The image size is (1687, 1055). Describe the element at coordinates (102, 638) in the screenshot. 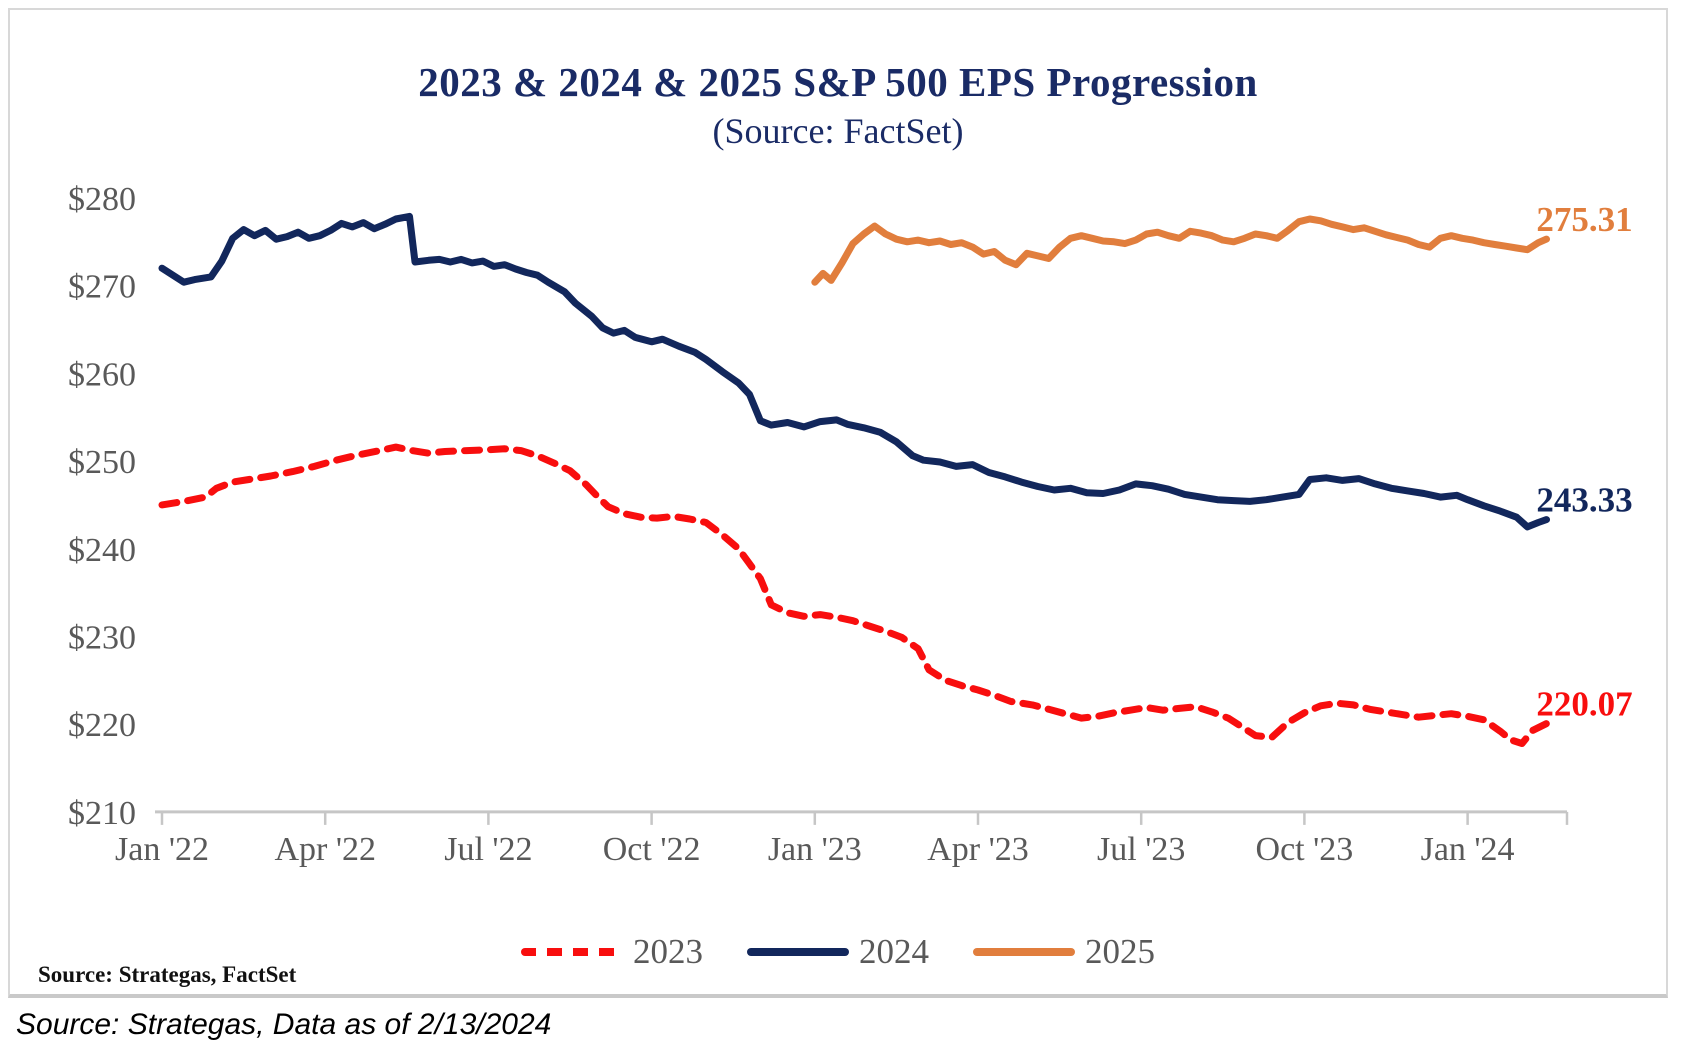

I see `y-tick-label: $230` at that location.